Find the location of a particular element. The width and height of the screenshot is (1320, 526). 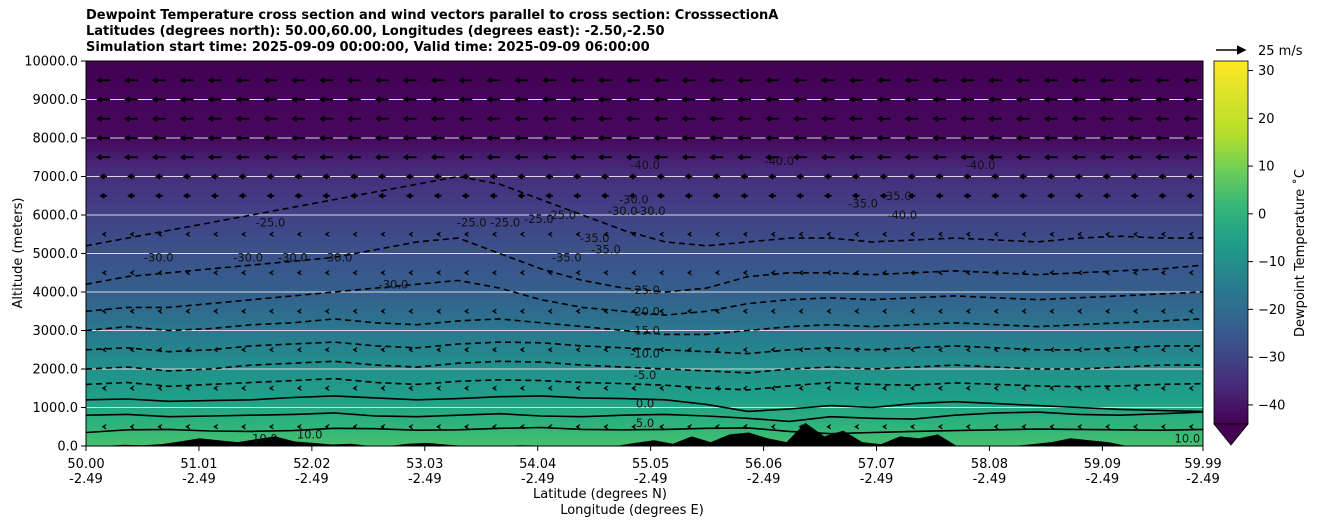

x-tick-label-lat: 55.05 is located at coordinates (650, 464).